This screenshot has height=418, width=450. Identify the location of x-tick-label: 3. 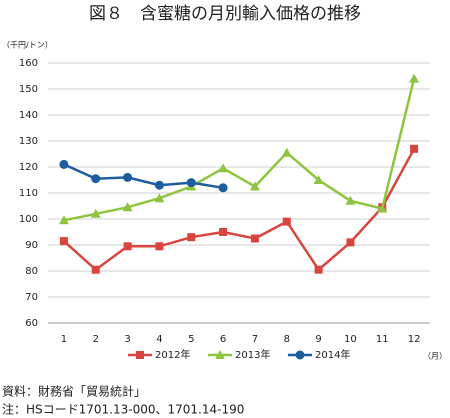
(127, 339).